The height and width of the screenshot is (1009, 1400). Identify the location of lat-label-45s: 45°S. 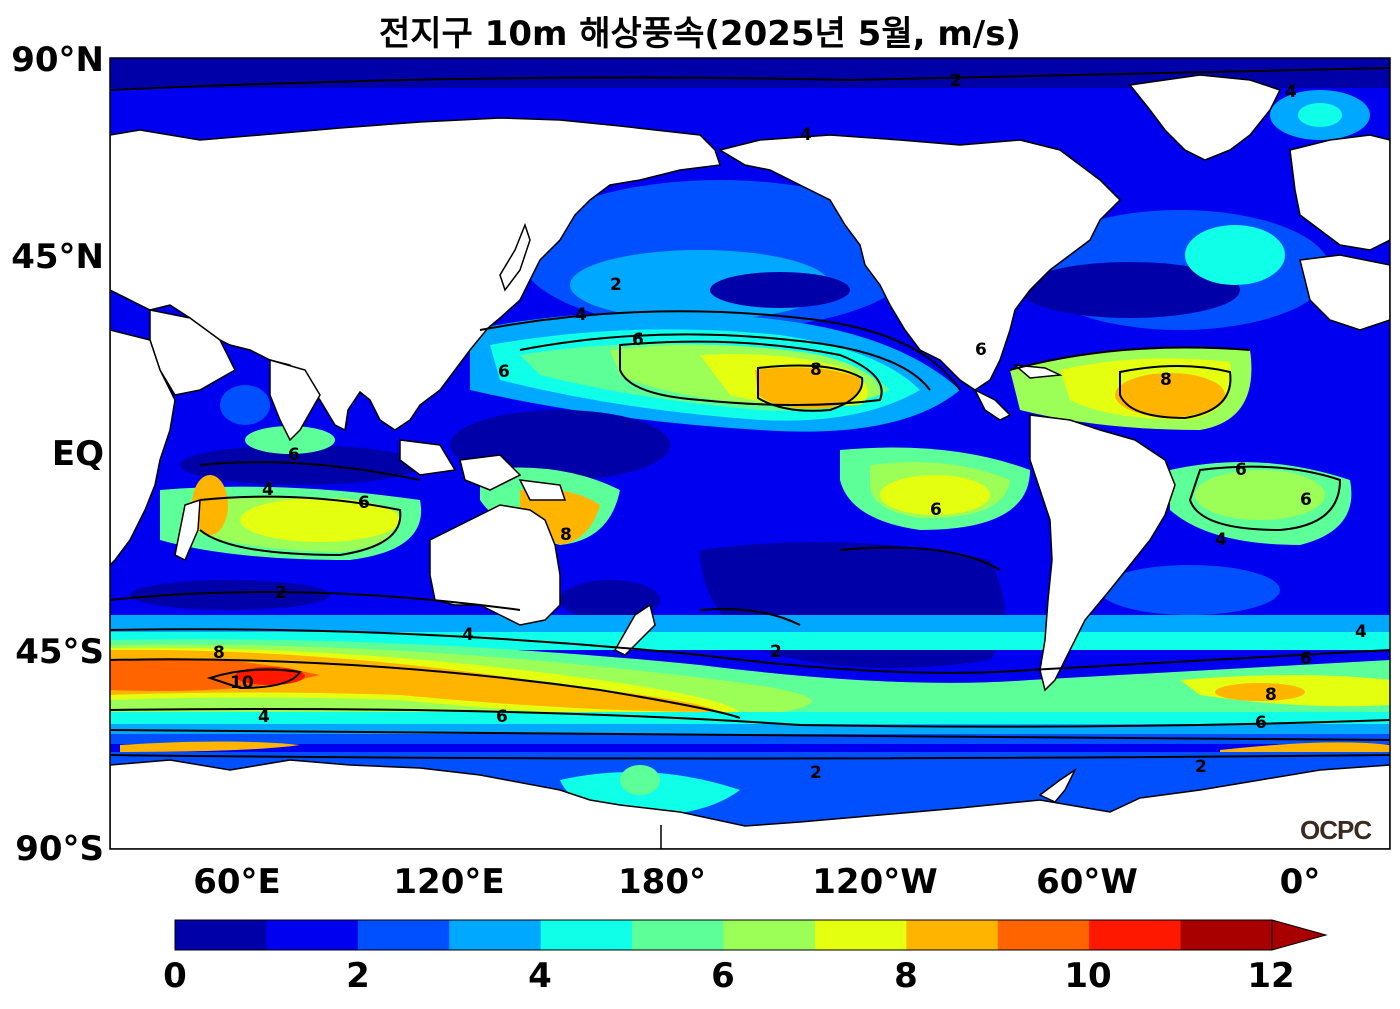
(59, 652).